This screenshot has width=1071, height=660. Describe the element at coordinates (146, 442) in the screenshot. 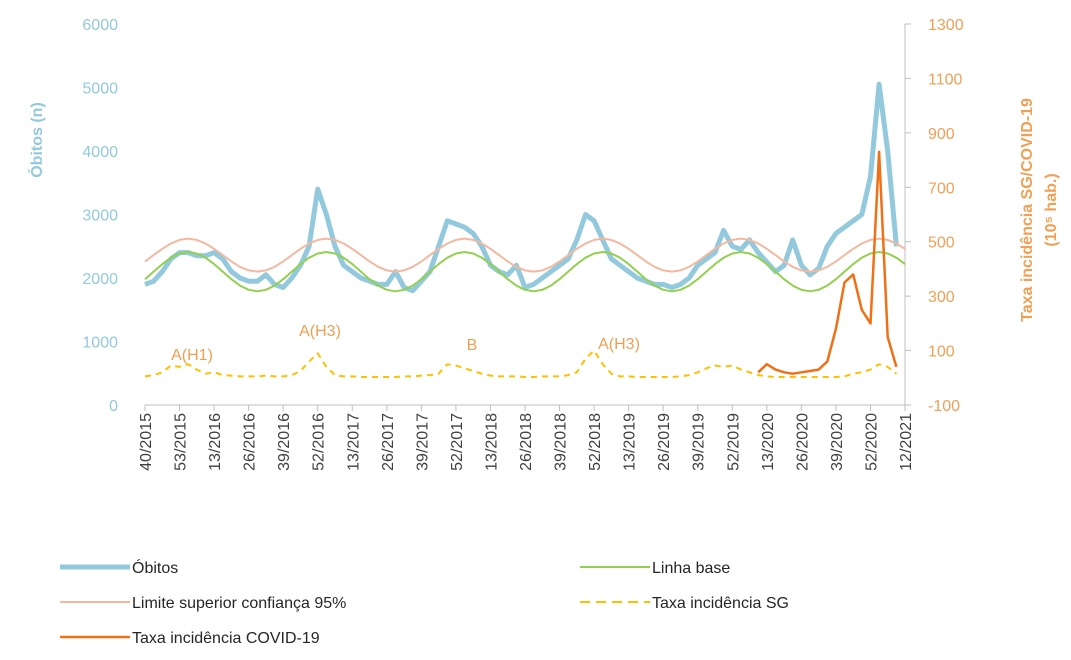

I see `x-tick-label: 40/2015` at that location.